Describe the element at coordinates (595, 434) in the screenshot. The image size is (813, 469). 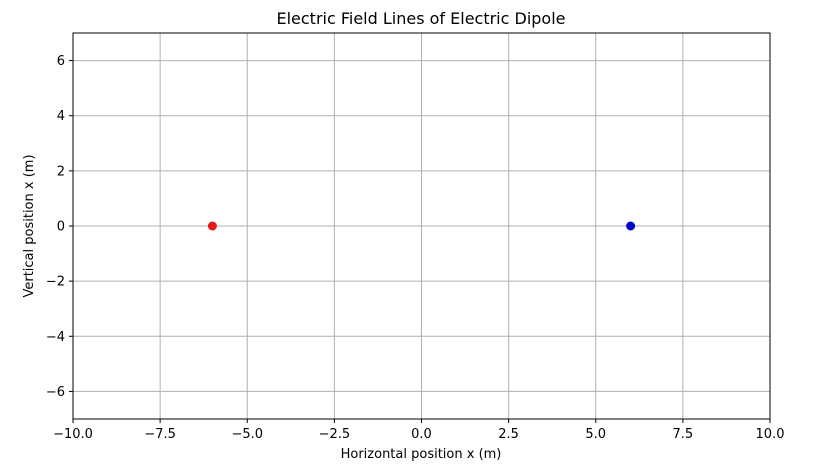
I see `x-tick-label: 5.0` at that location.